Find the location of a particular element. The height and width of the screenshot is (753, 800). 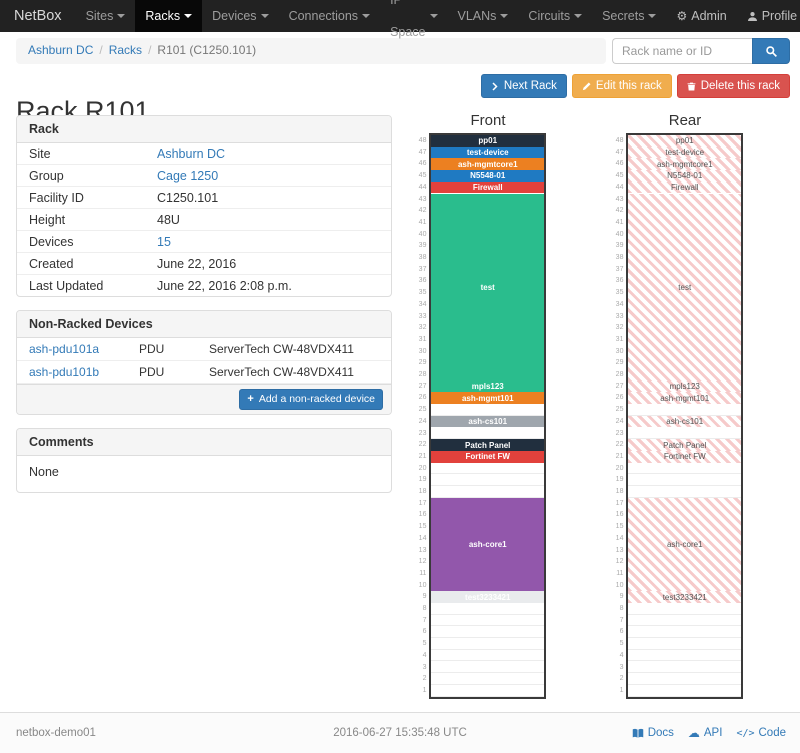

search-input is located at coordinates (682, 51).